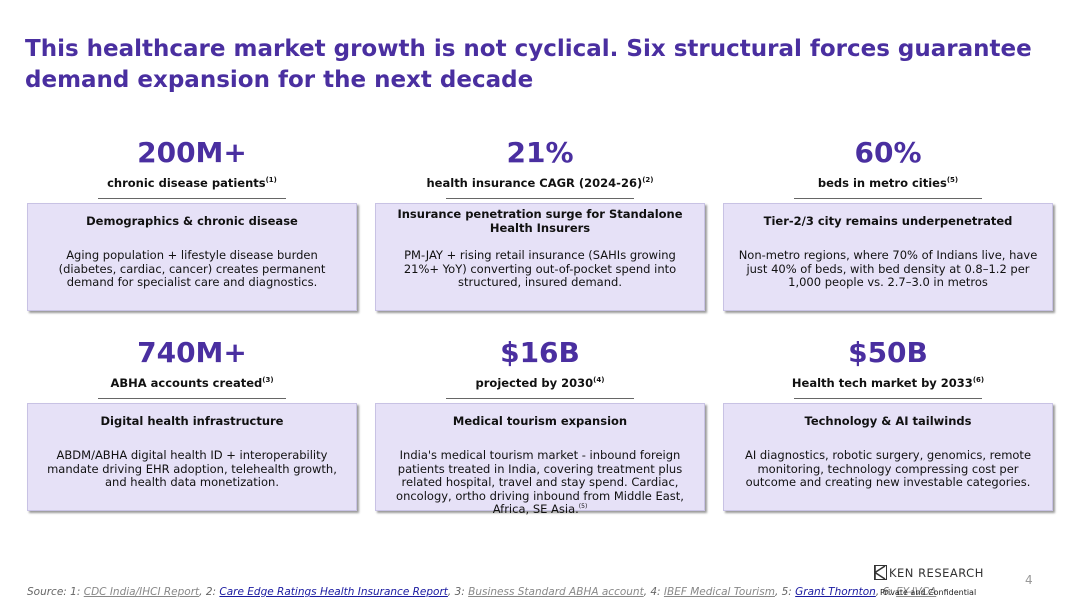  What do you see at coordinates (888, 352) in the screenshot?
I see `stat-value: $50B` at bounding box center [888, 352].